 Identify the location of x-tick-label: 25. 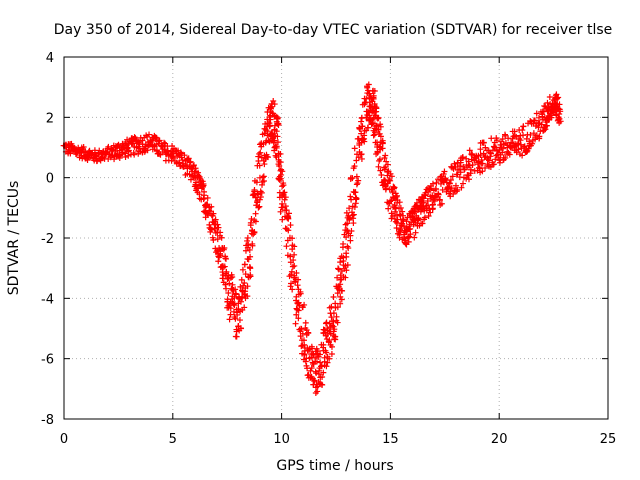
(608, 439).